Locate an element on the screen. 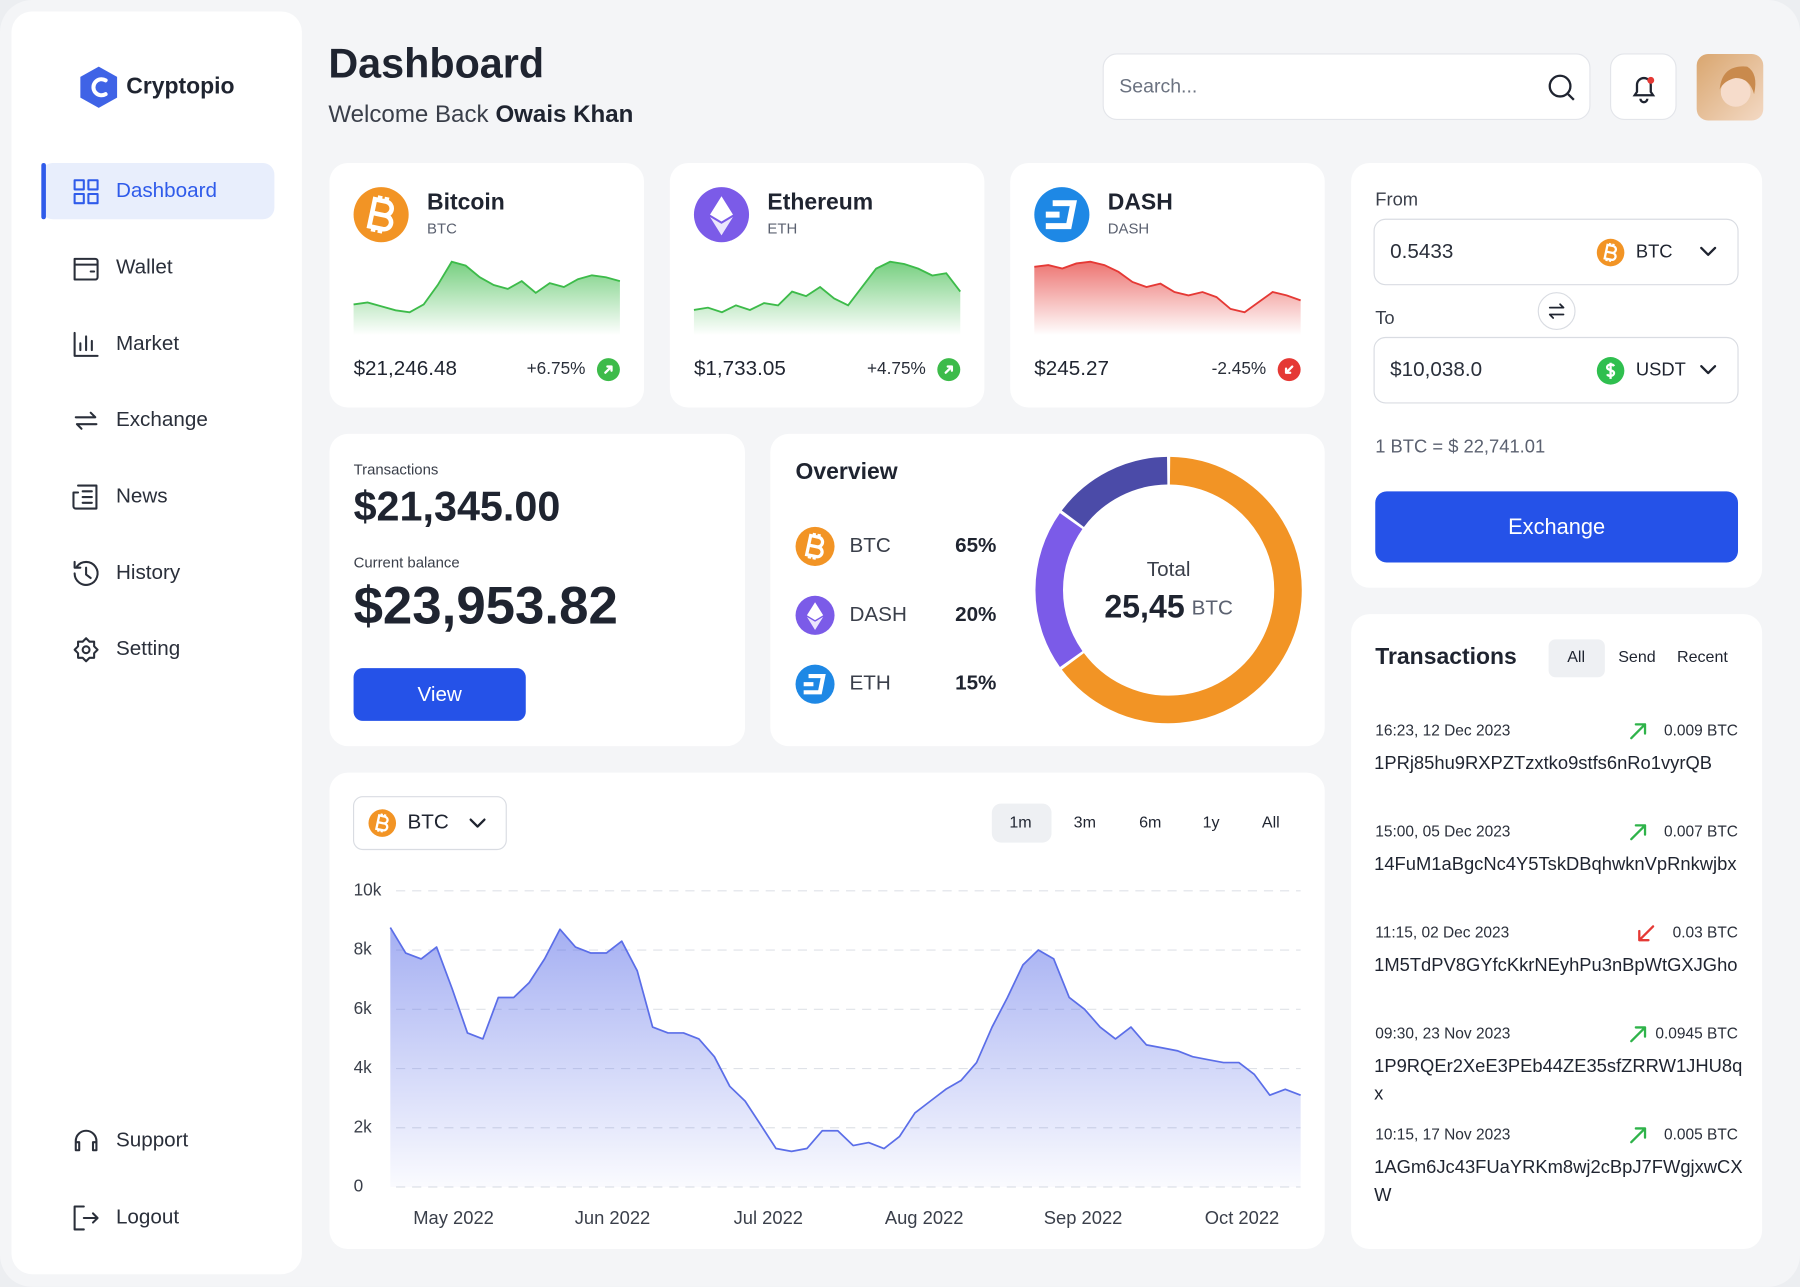 This screenshot has height=1287, width=1800. tx-amount: 0.005 BTC is located at coordinates (1701, 1134).